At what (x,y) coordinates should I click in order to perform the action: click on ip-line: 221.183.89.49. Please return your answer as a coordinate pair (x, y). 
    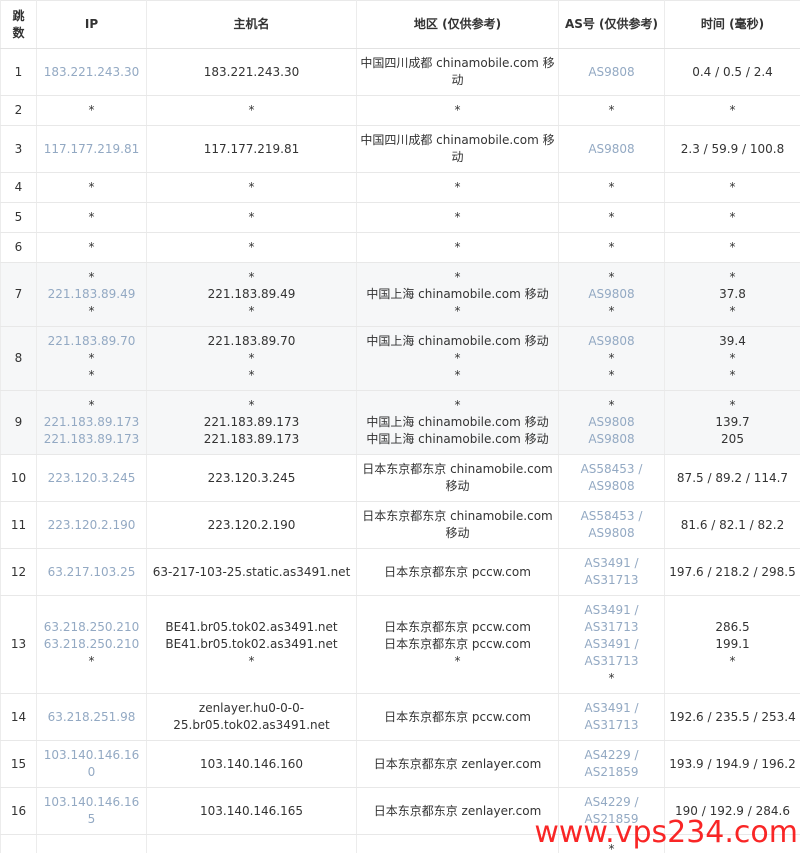
    Looking at the image, I should click on (91, 294).